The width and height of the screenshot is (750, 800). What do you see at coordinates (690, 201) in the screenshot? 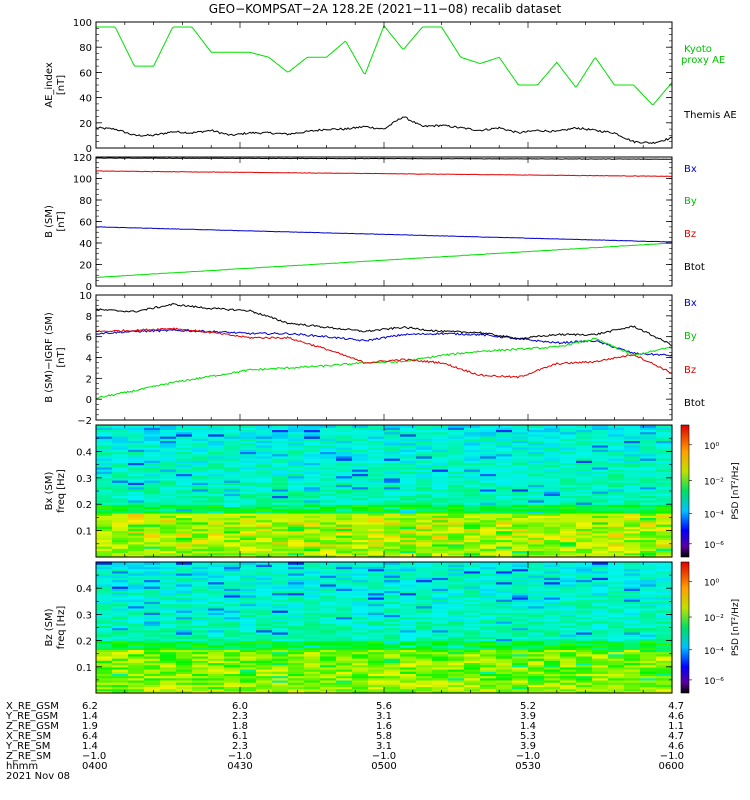
I see `legend-entry: By` at bounding box center [690, 201].